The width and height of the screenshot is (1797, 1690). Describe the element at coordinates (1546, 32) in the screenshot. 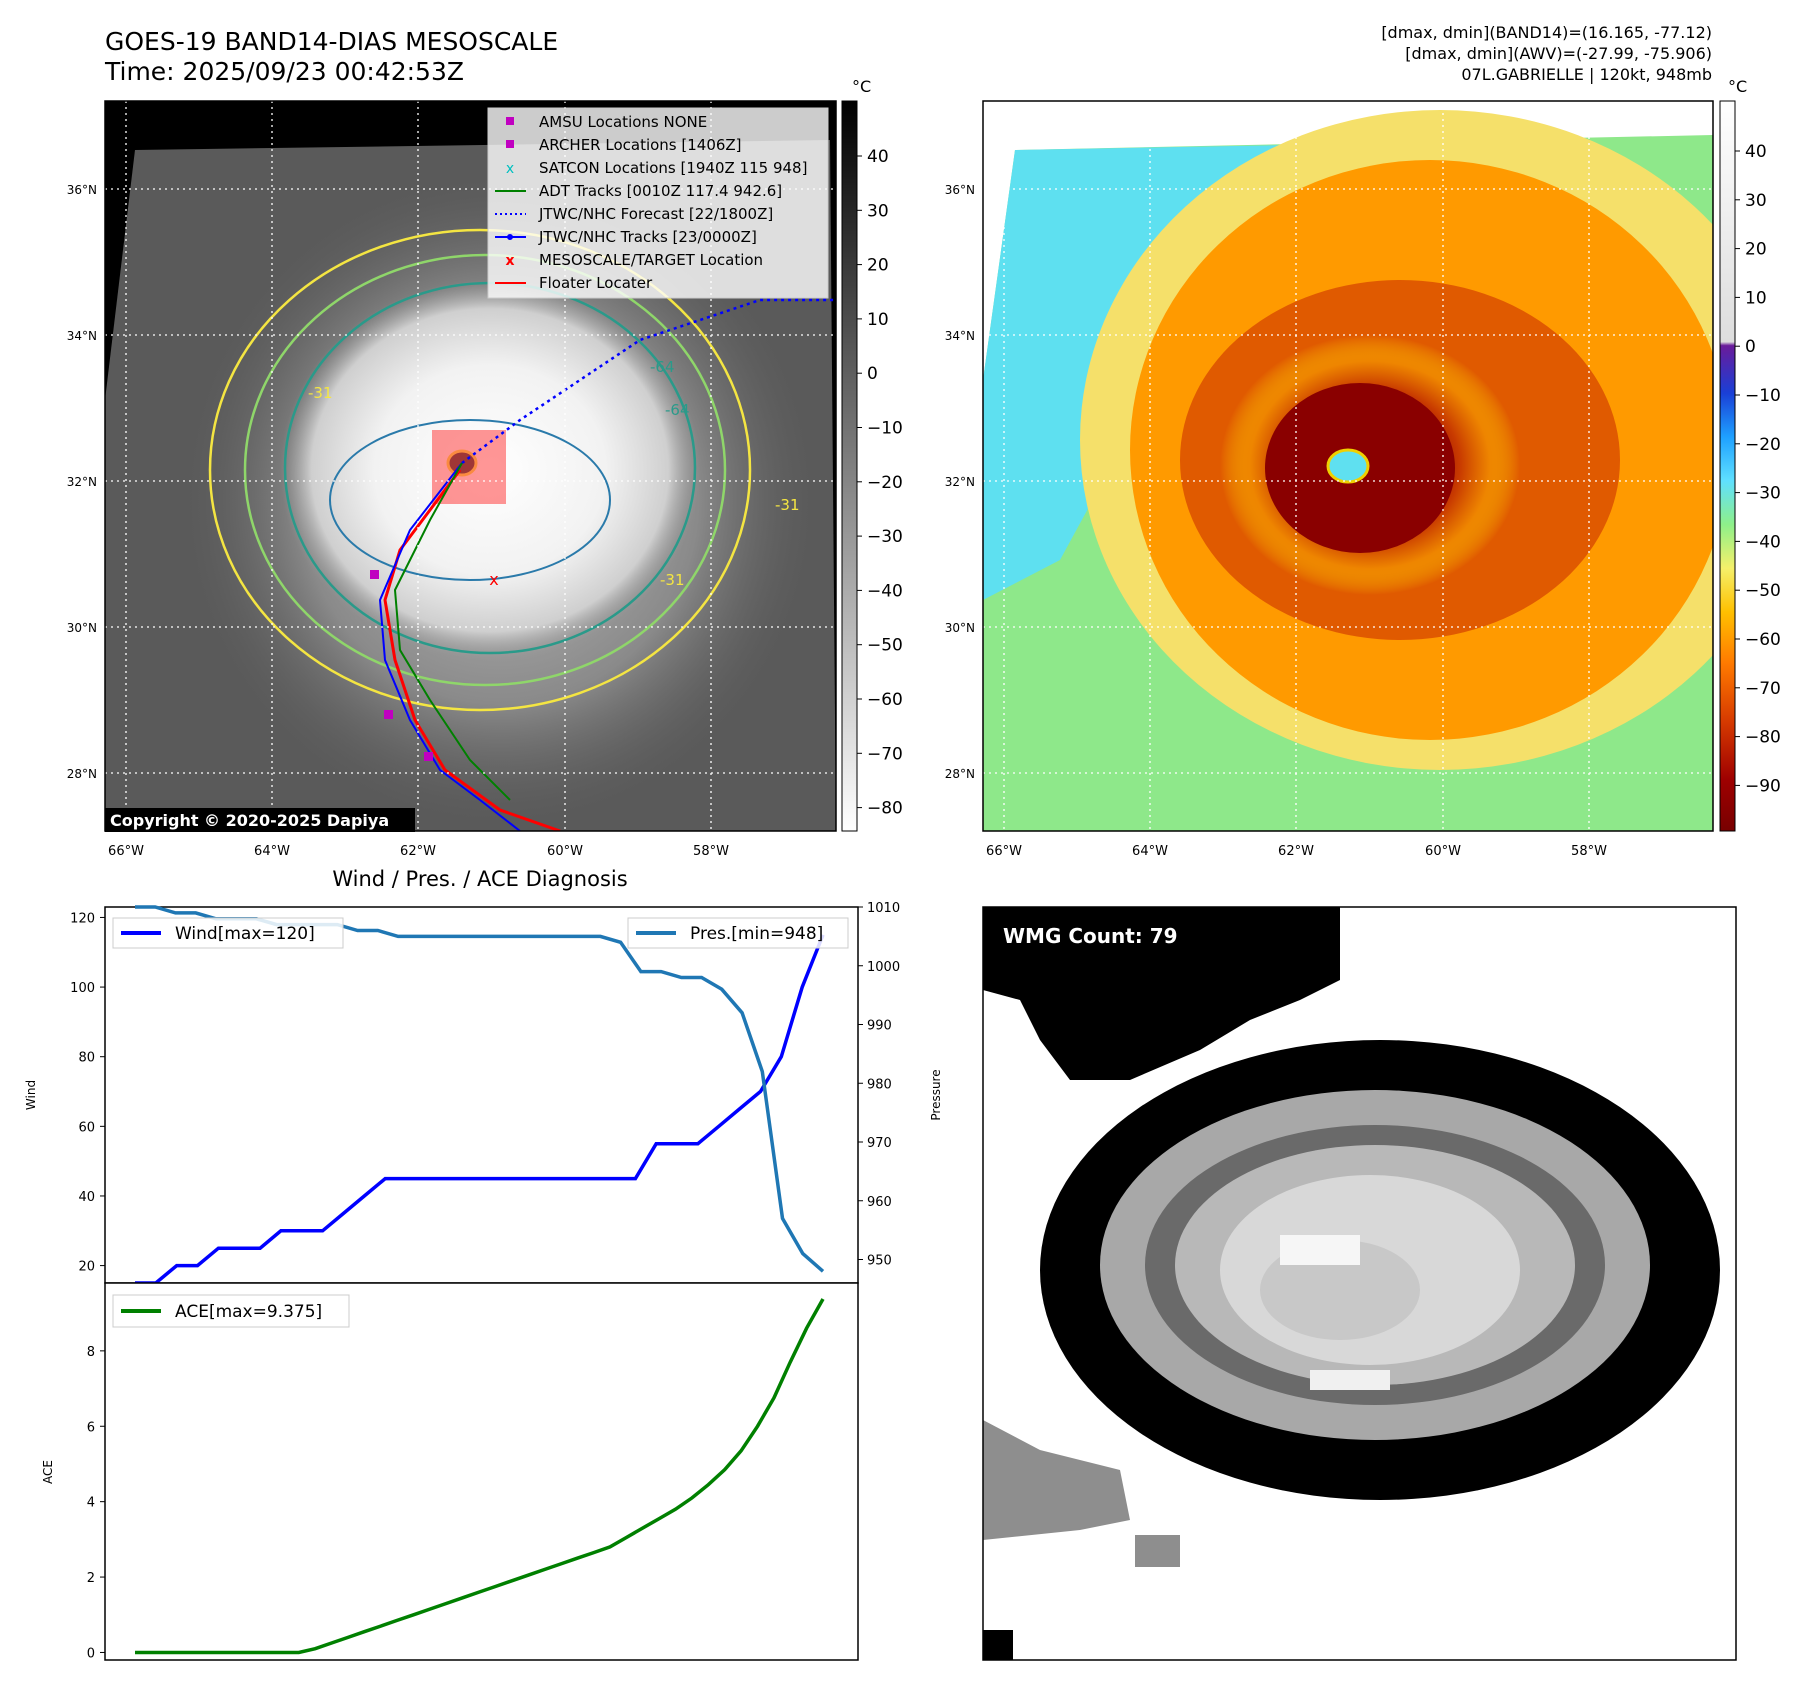

I see `info-line-1: [dmax, dmin](BAND14)=(16.165, -77.12)` at that location.